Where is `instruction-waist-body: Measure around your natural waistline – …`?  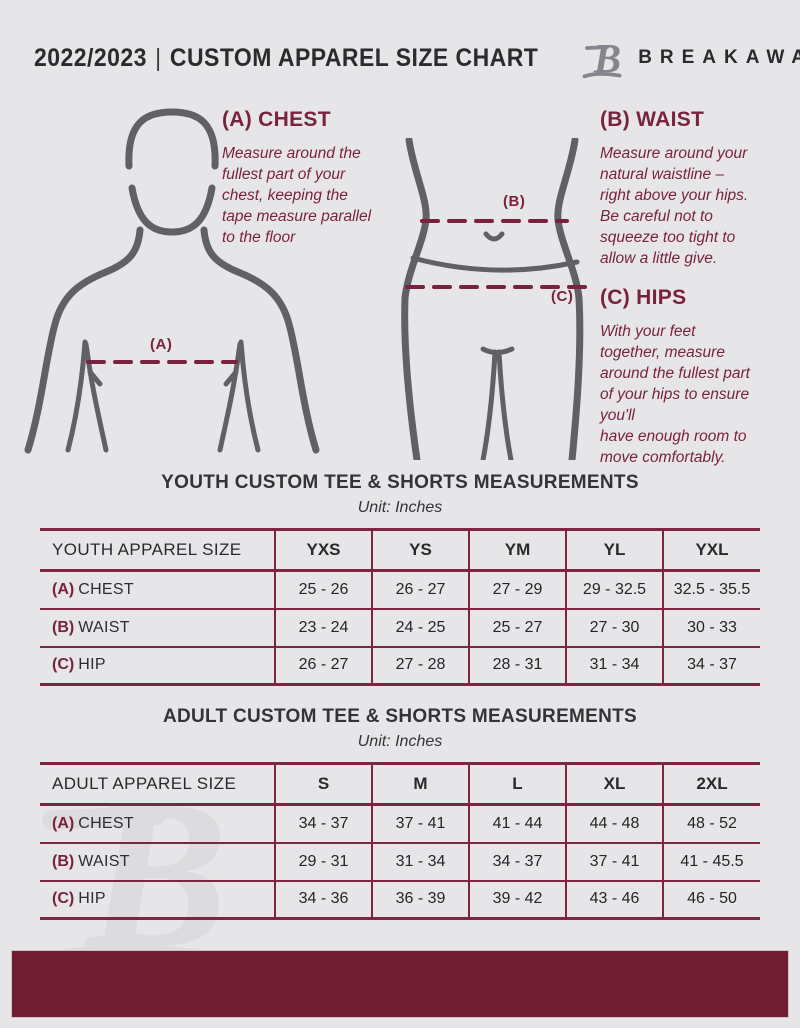 instruction-waist-body: Measure around your natural waistline – … is located at coordinates (674, 206).